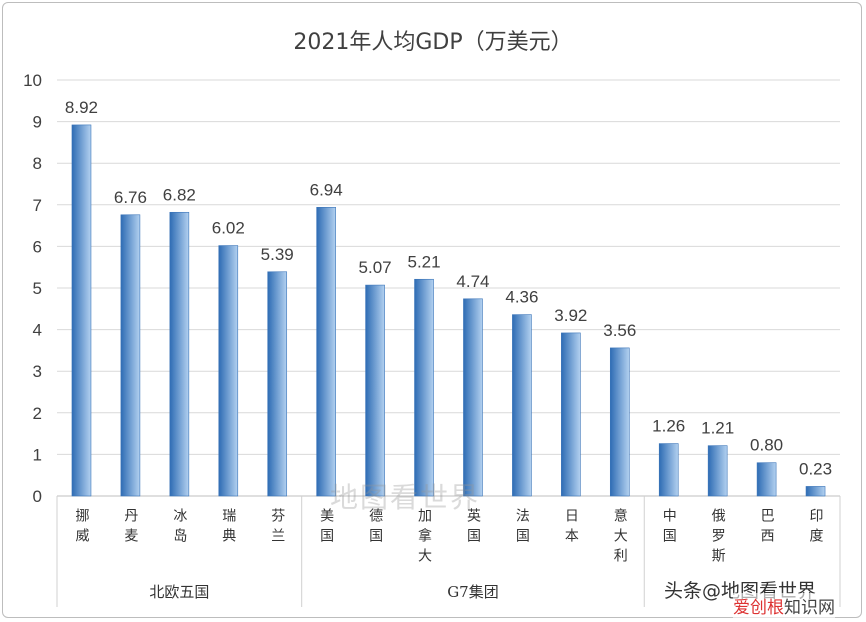 This screenshot has height=622, width=866. Describe the element at coordinates (37, 205) in the screenshot. I see `y-tick-label: 7` at that location.